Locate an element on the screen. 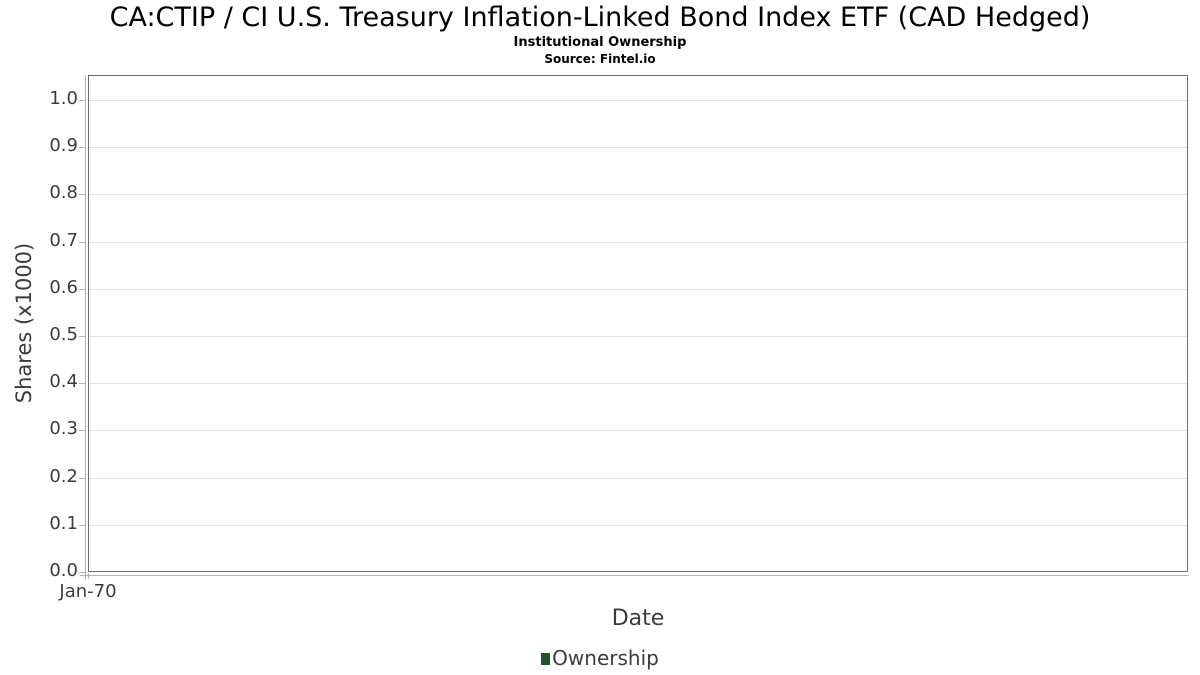 This screenshot has height=675, width=1200. x-tick-label: Jan-70 is located at coordinates (88, 591).